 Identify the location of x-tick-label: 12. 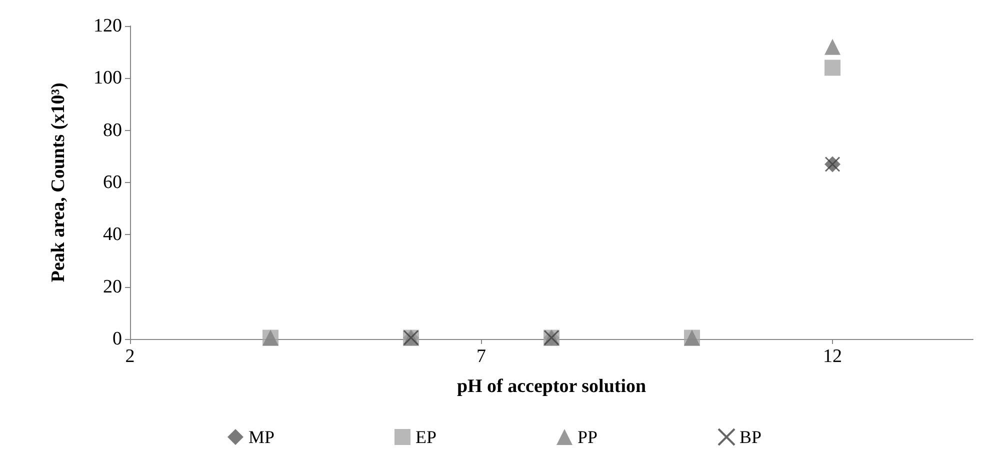
(832, 356).